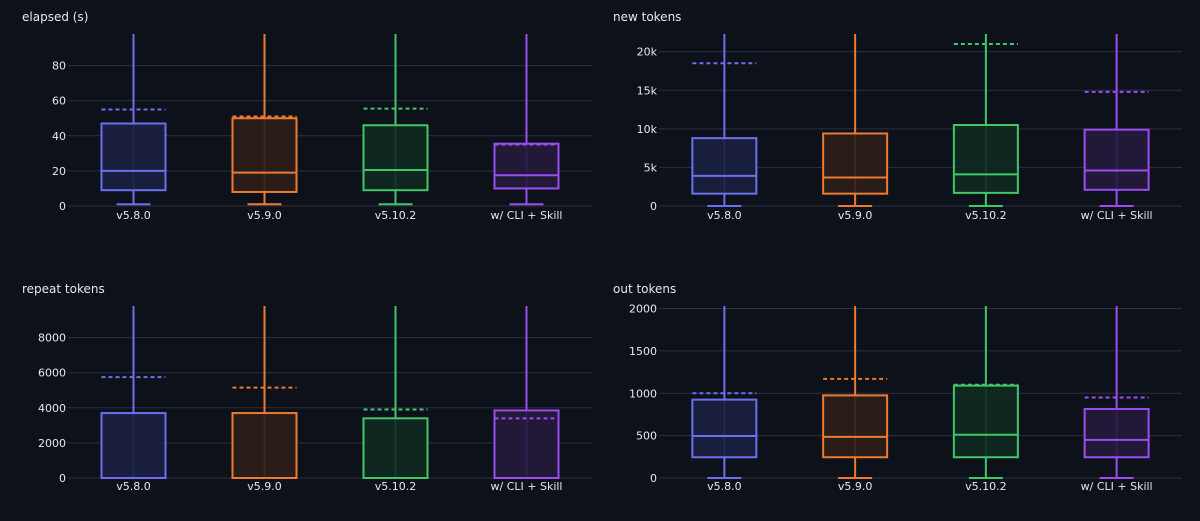  Describe the element at coordinates (651, 167) in the screenshot. I see `y-tick-label: 5k` at that location.